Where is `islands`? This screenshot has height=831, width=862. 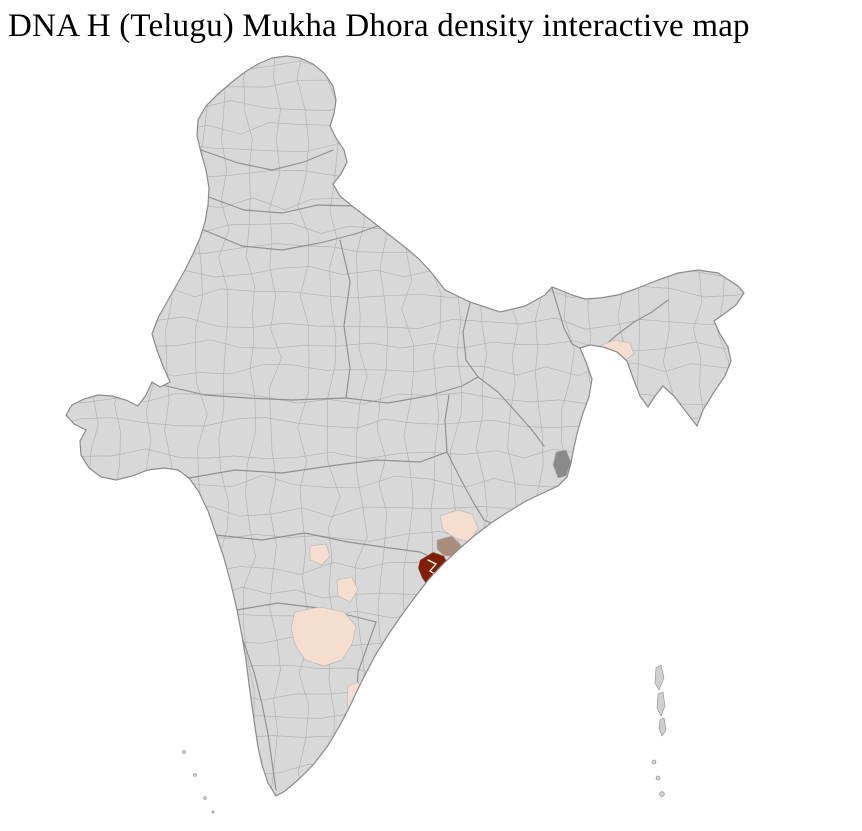
islands is located at coordinates (424, 739).